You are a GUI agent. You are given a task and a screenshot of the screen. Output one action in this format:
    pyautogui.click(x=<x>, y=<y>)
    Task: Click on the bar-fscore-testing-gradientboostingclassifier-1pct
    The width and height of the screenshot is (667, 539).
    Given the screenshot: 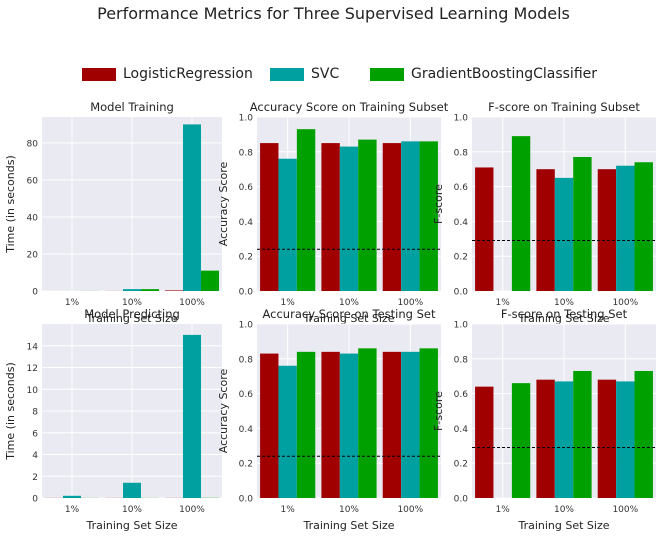 What is the action you would take?
    pyautogui.click(x=521, y=440)
    